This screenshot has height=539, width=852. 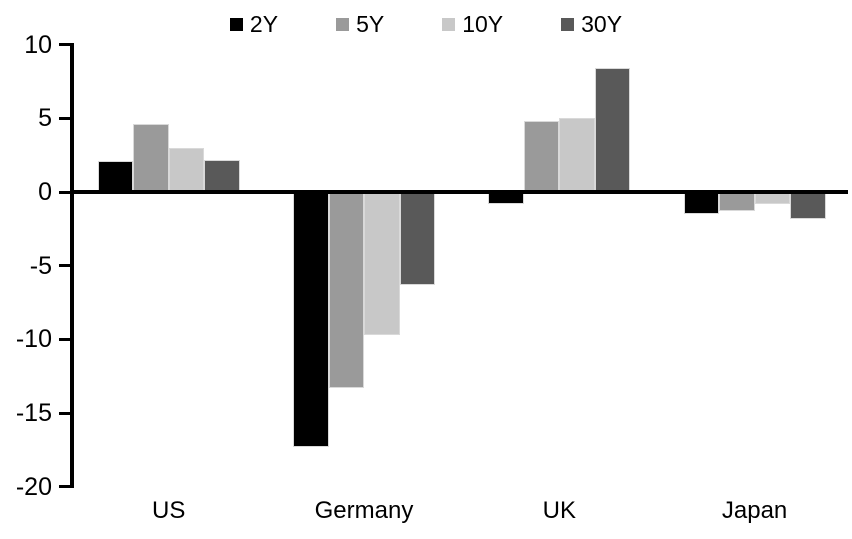 I want to click on bar-10y-uk, so click(x=577, y=155).